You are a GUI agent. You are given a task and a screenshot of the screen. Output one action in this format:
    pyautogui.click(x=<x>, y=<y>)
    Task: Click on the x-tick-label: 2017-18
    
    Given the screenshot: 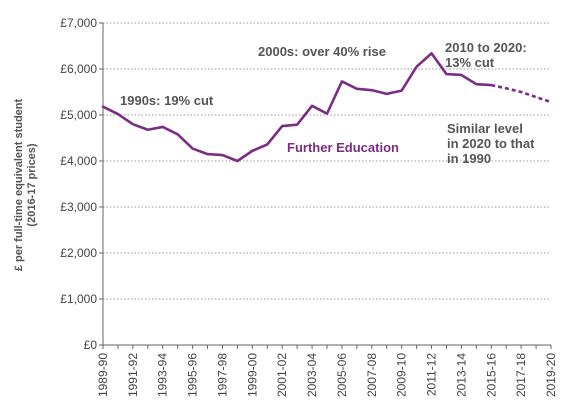 What is the action you would take?
    pyautogui.click(x=521, y=375)
    